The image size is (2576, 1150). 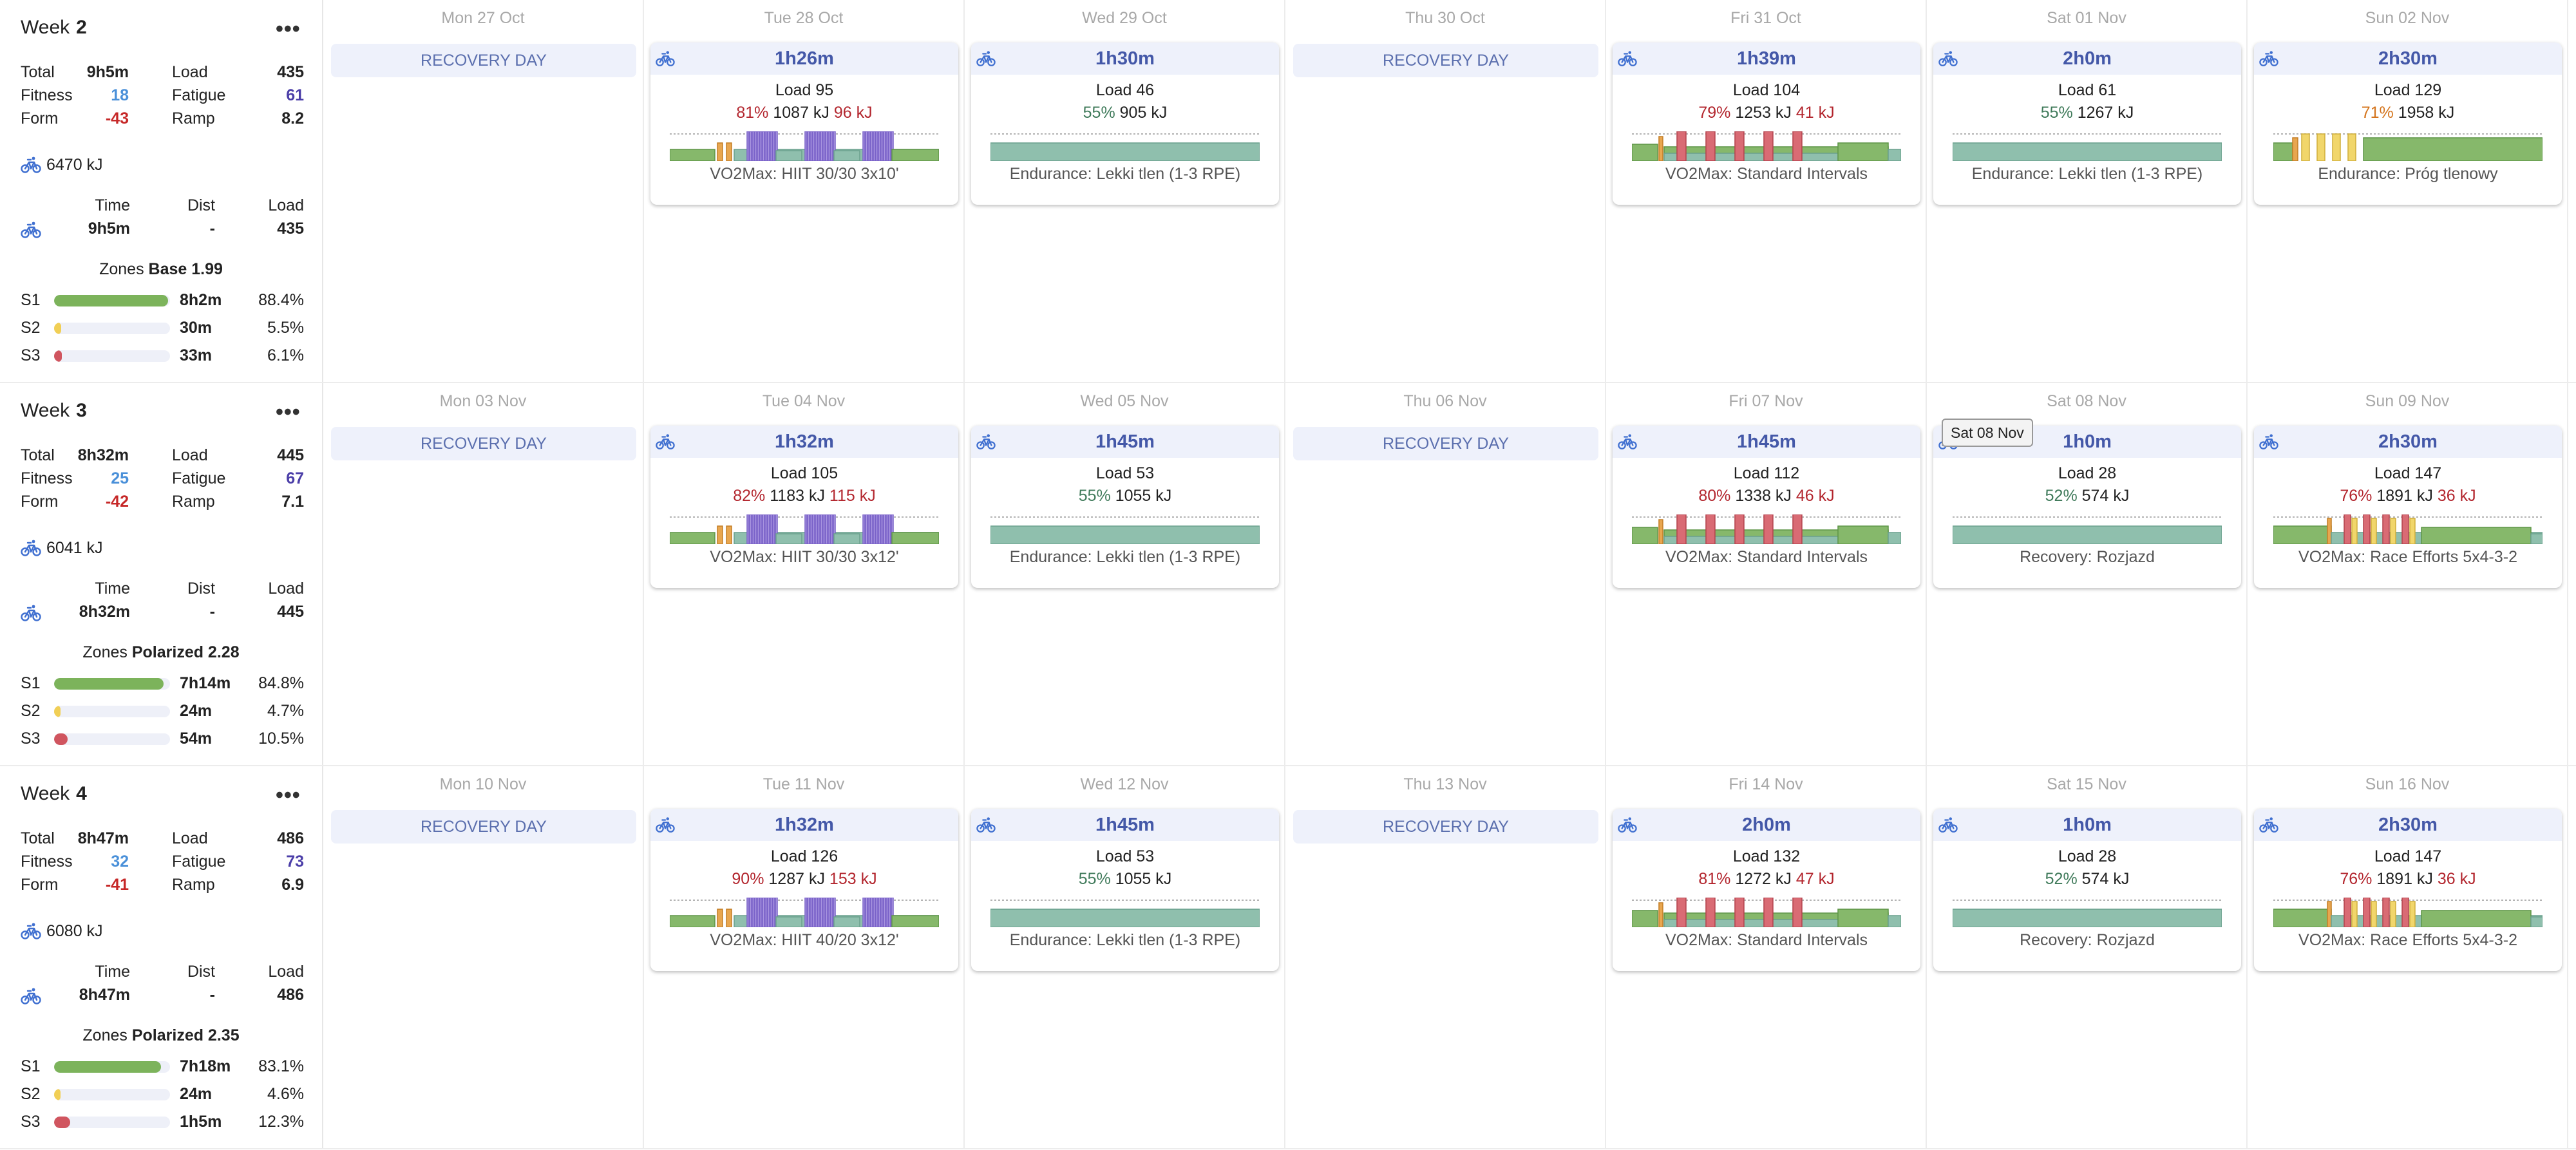 I want to click on above-threshold-energy: 46 kJ, so click(x=1815, y=496).